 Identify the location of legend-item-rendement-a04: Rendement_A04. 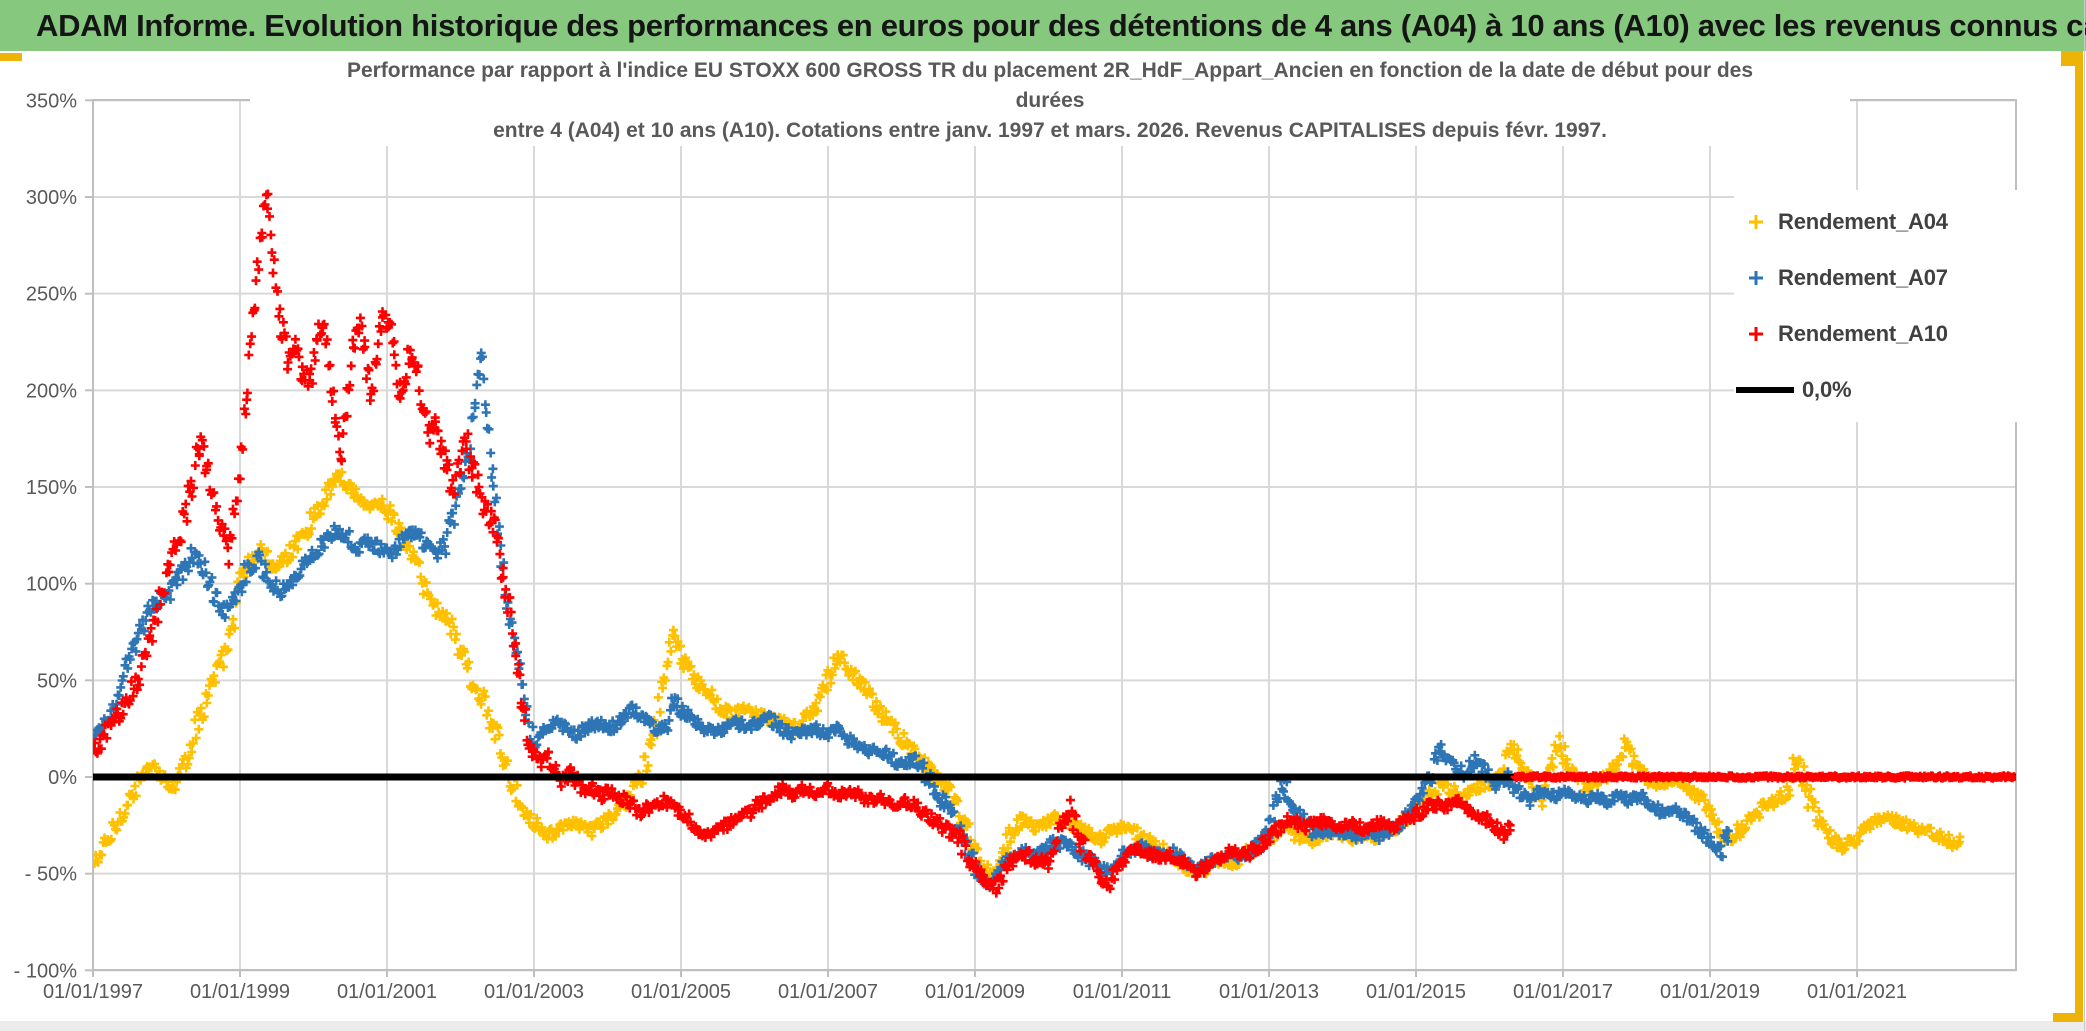
(1899, 222).